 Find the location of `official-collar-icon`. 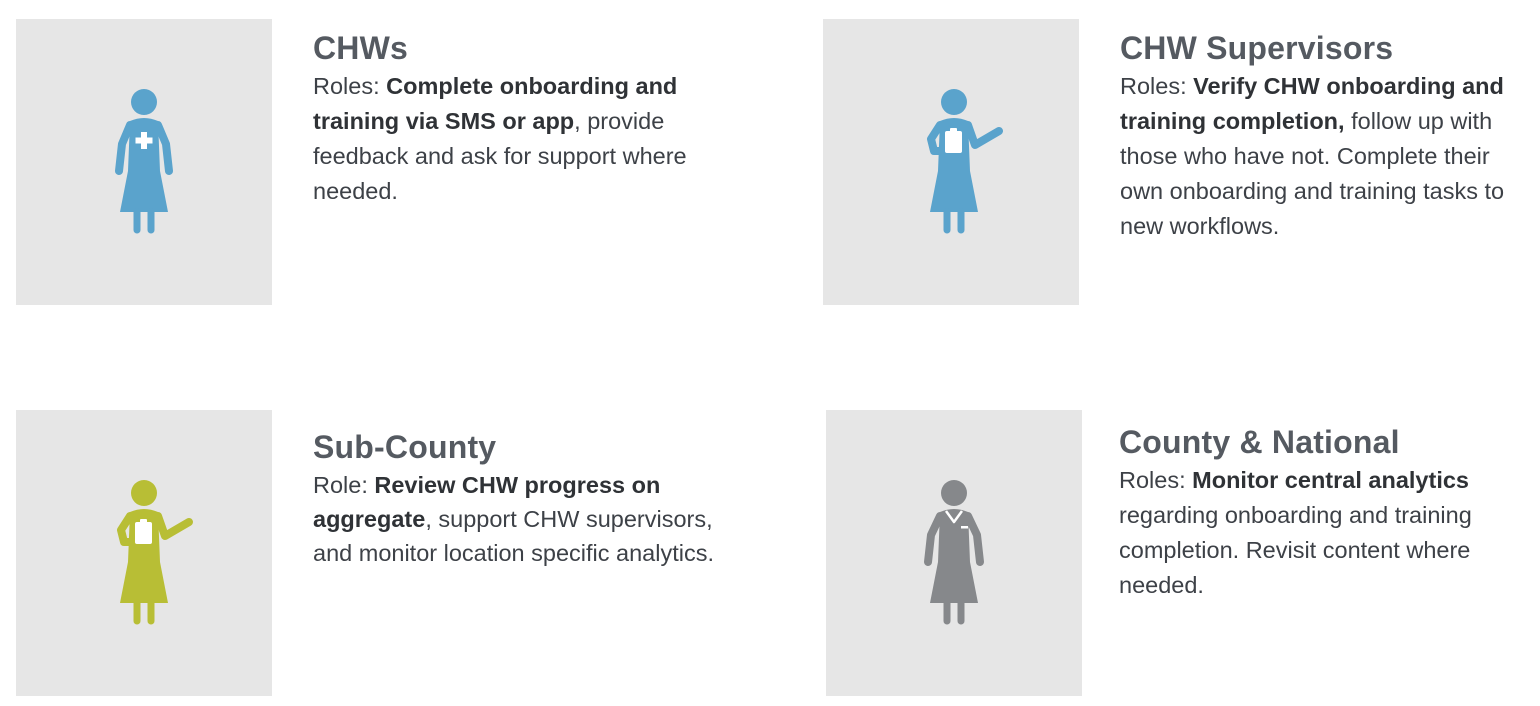

official-collar-icon is located at coordinates (954, 552).